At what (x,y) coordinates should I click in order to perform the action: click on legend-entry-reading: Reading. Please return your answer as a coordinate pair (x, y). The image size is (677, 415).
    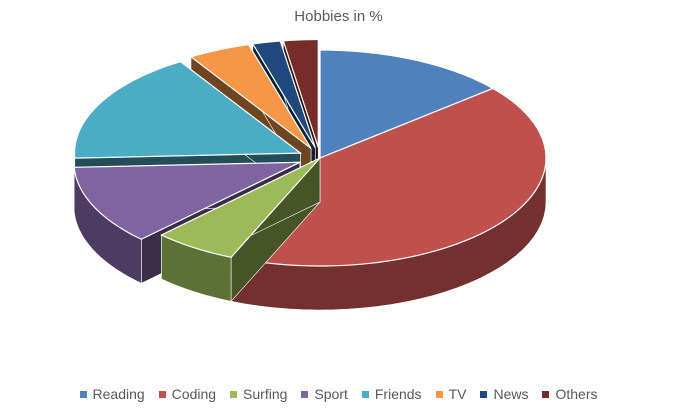
    Looking at the image, I should click on (112, 394).